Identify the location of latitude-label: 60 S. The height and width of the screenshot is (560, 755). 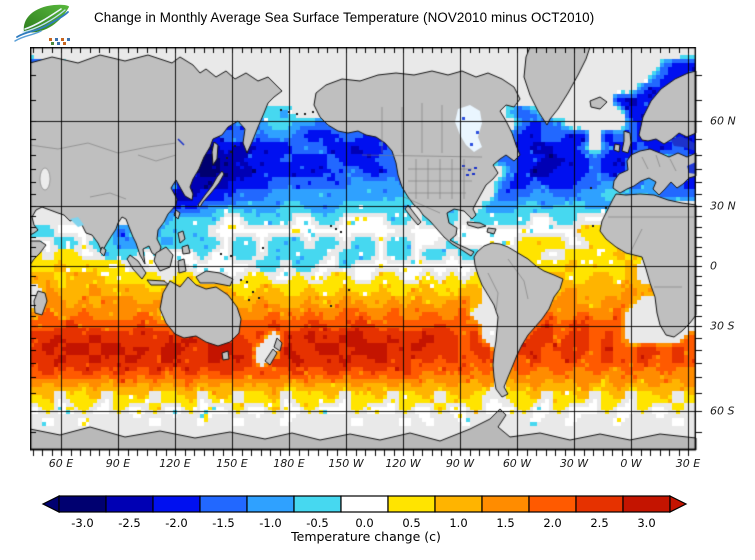
(722, 411).